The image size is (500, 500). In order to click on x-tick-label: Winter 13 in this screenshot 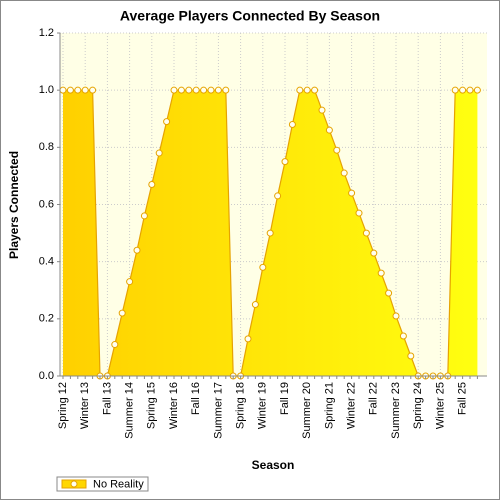, I will do `click(85, 405)`.